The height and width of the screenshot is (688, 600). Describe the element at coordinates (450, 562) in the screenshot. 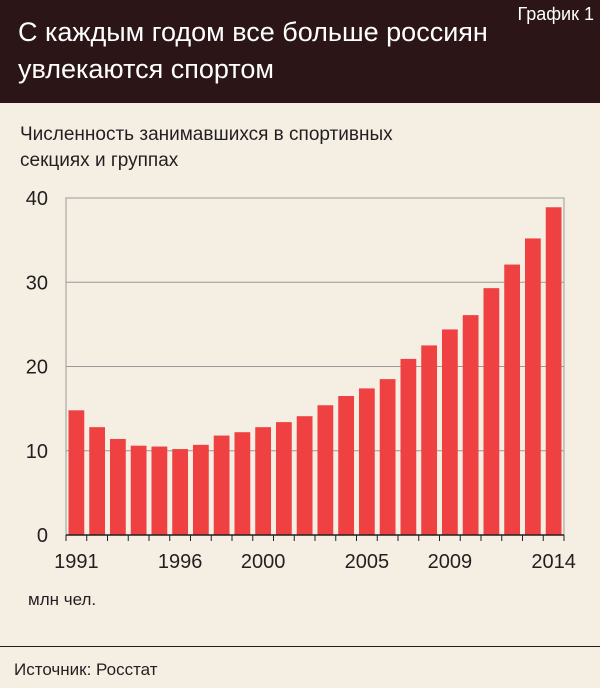

I see `x-tick-label: 2009` at that location.